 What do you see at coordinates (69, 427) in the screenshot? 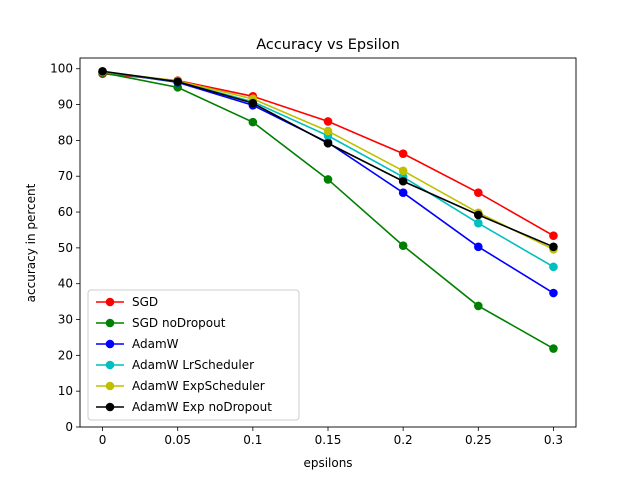
I see `y-tick-label: 0` at bounding box center [69, 427].